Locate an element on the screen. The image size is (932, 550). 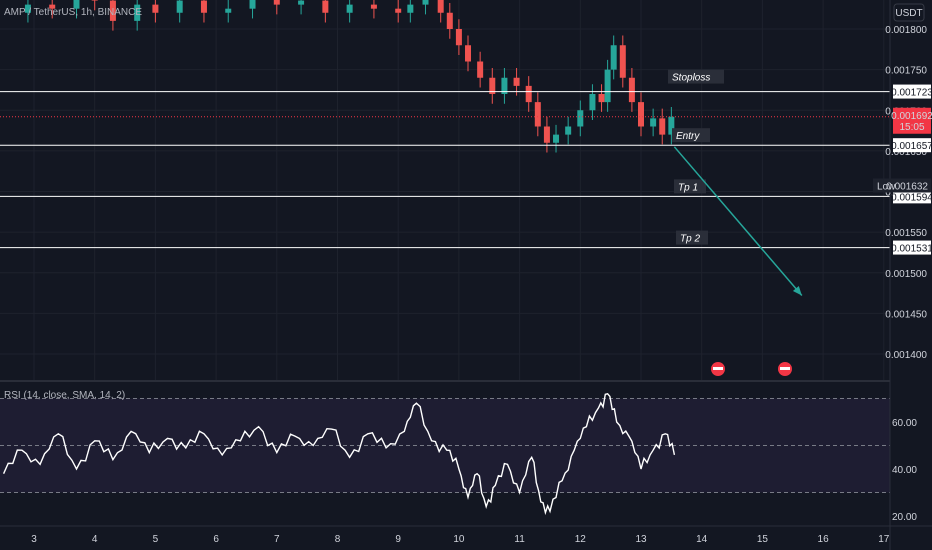
level-price-badge-label: 0.001531 is located at coordinates (911, 249).